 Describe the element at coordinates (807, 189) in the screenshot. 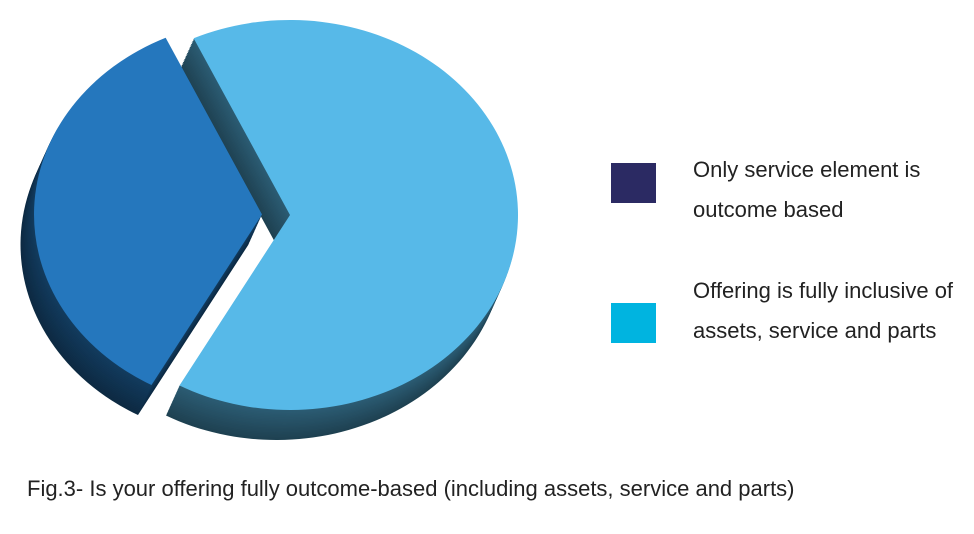

I see `legend-label: Only service element is outcome based` at that location.